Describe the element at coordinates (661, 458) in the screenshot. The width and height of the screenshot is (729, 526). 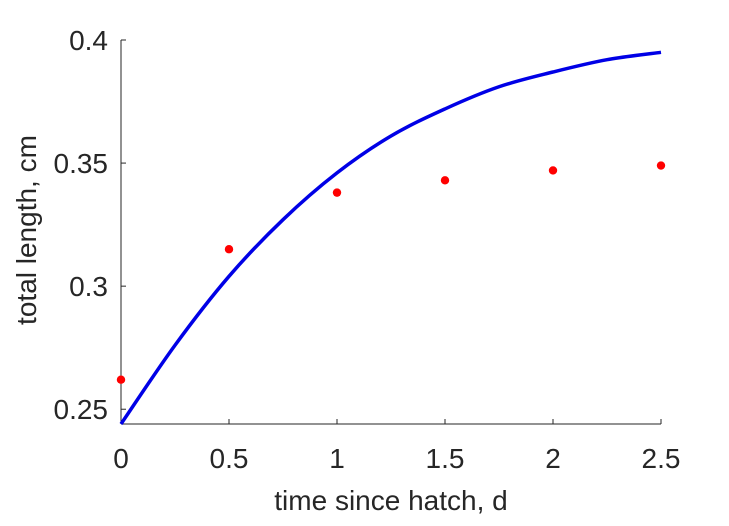
I see `x-tick-label: 2.5` at that location.